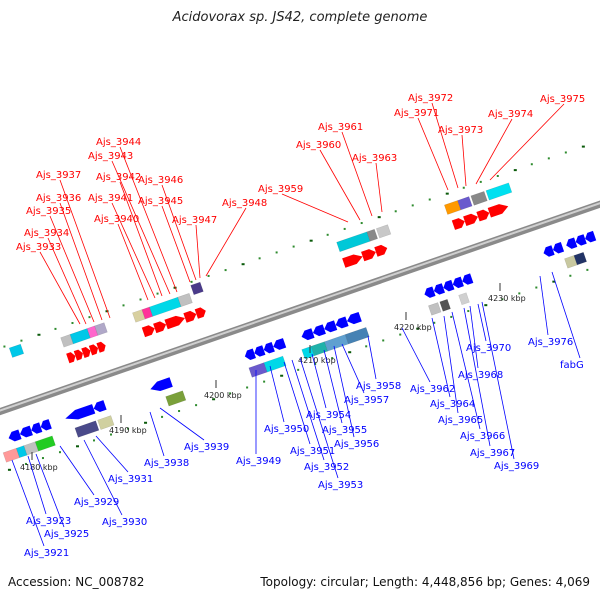 The image size is (600, 600). What do you see at coordinates (550, 342) in the screenshot?
I see `reverse-gene-label: Ajs_3976` at bounding box center [550, 342].